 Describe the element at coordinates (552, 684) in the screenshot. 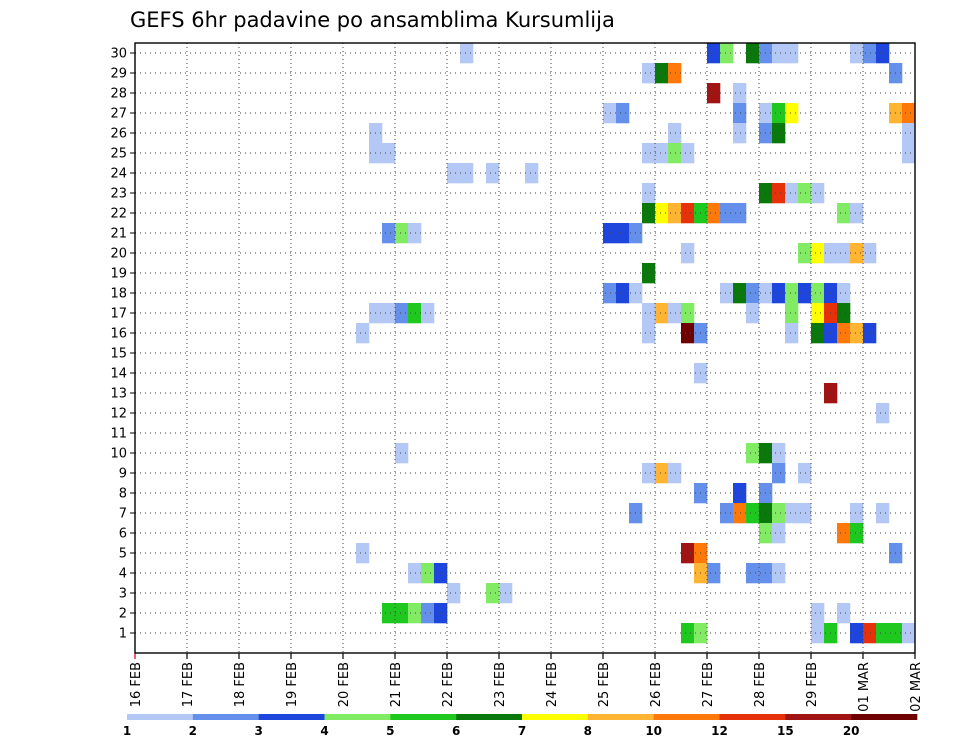

I see `x-tick-label: 24 FEB` at that location.